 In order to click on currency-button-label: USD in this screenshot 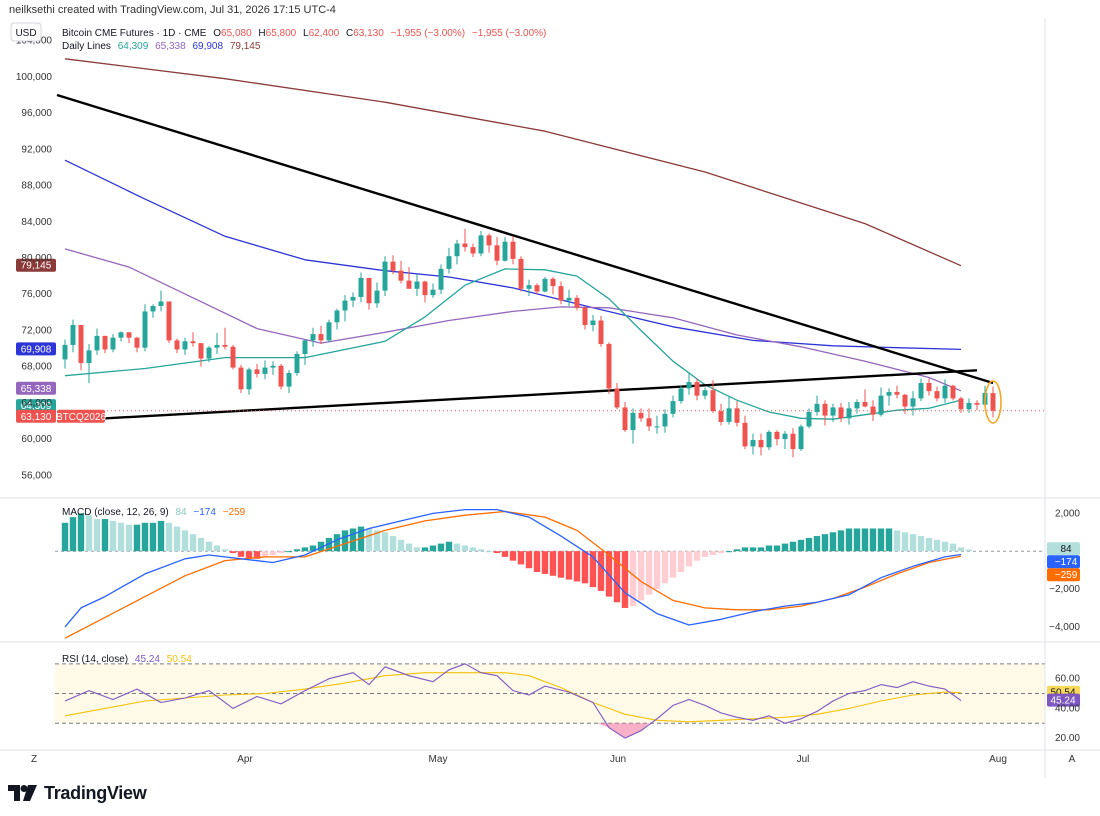, I will do `click(25, 33)`.